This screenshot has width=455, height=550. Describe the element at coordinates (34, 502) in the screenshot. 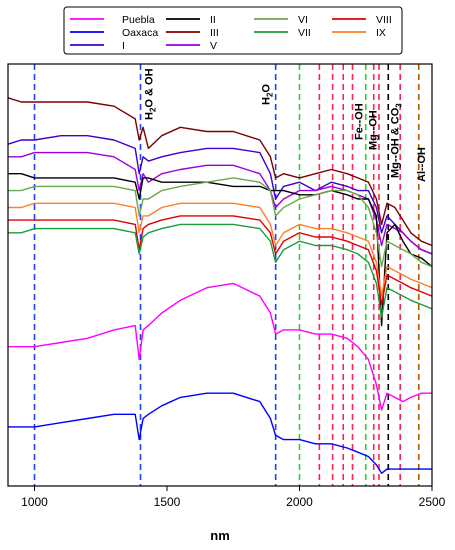

I see `x-tick-label-1000: 1000` at that location.